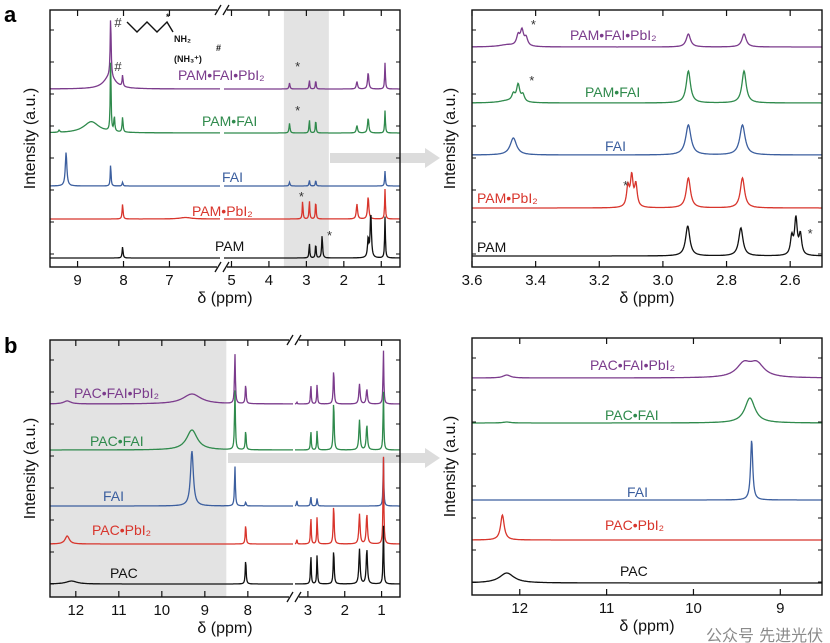 This screenshot has width=830, height=643. Describe the element at coordinates (381, 280) in the screenshot. I see `x-tick-label: 1` at that location.